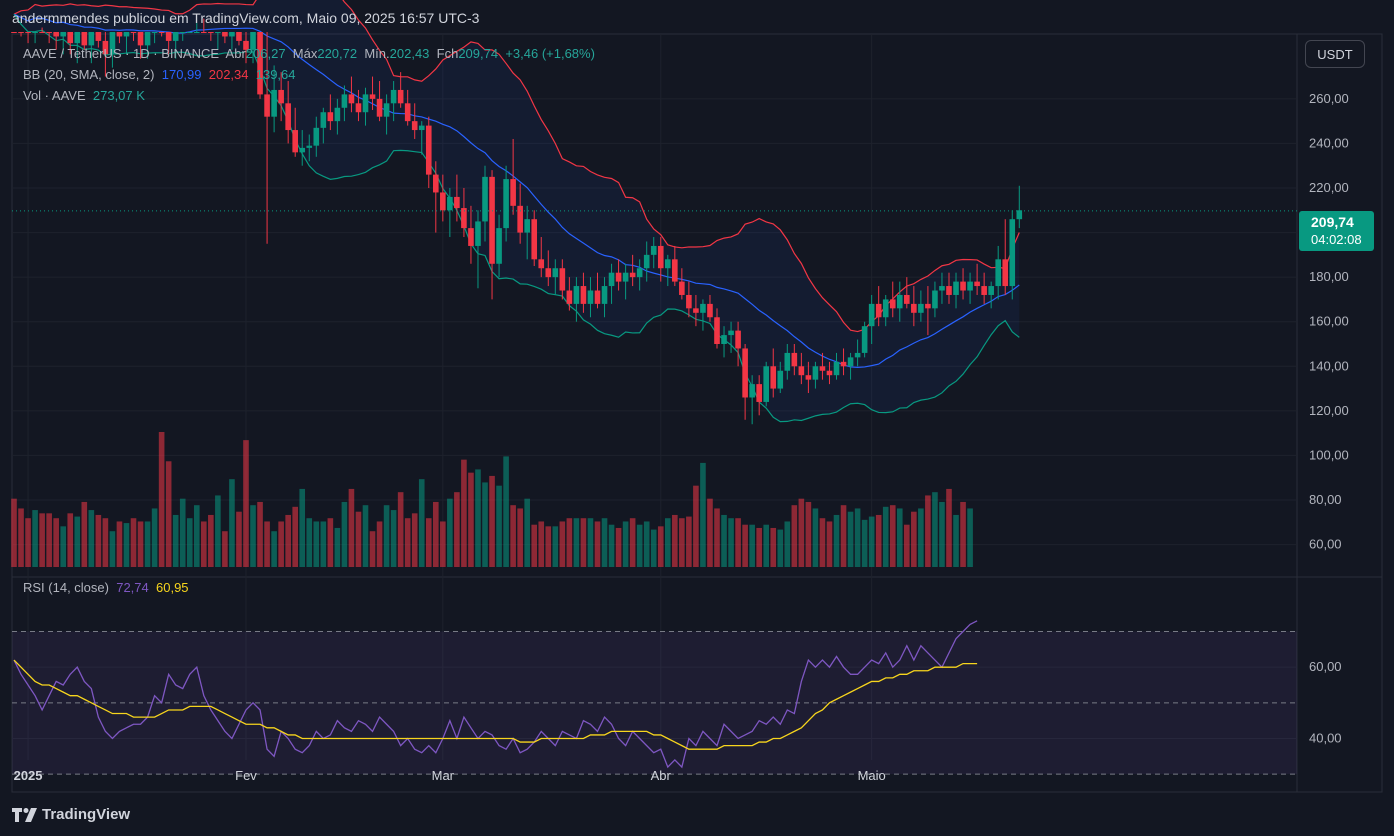 This screenshot has height=836, width=1394. Describe the element at coordinates (121, 53) in the screenshot. I see `legend-symbol: AAVE / TetherUS · 1D · BINANCE` at that location.